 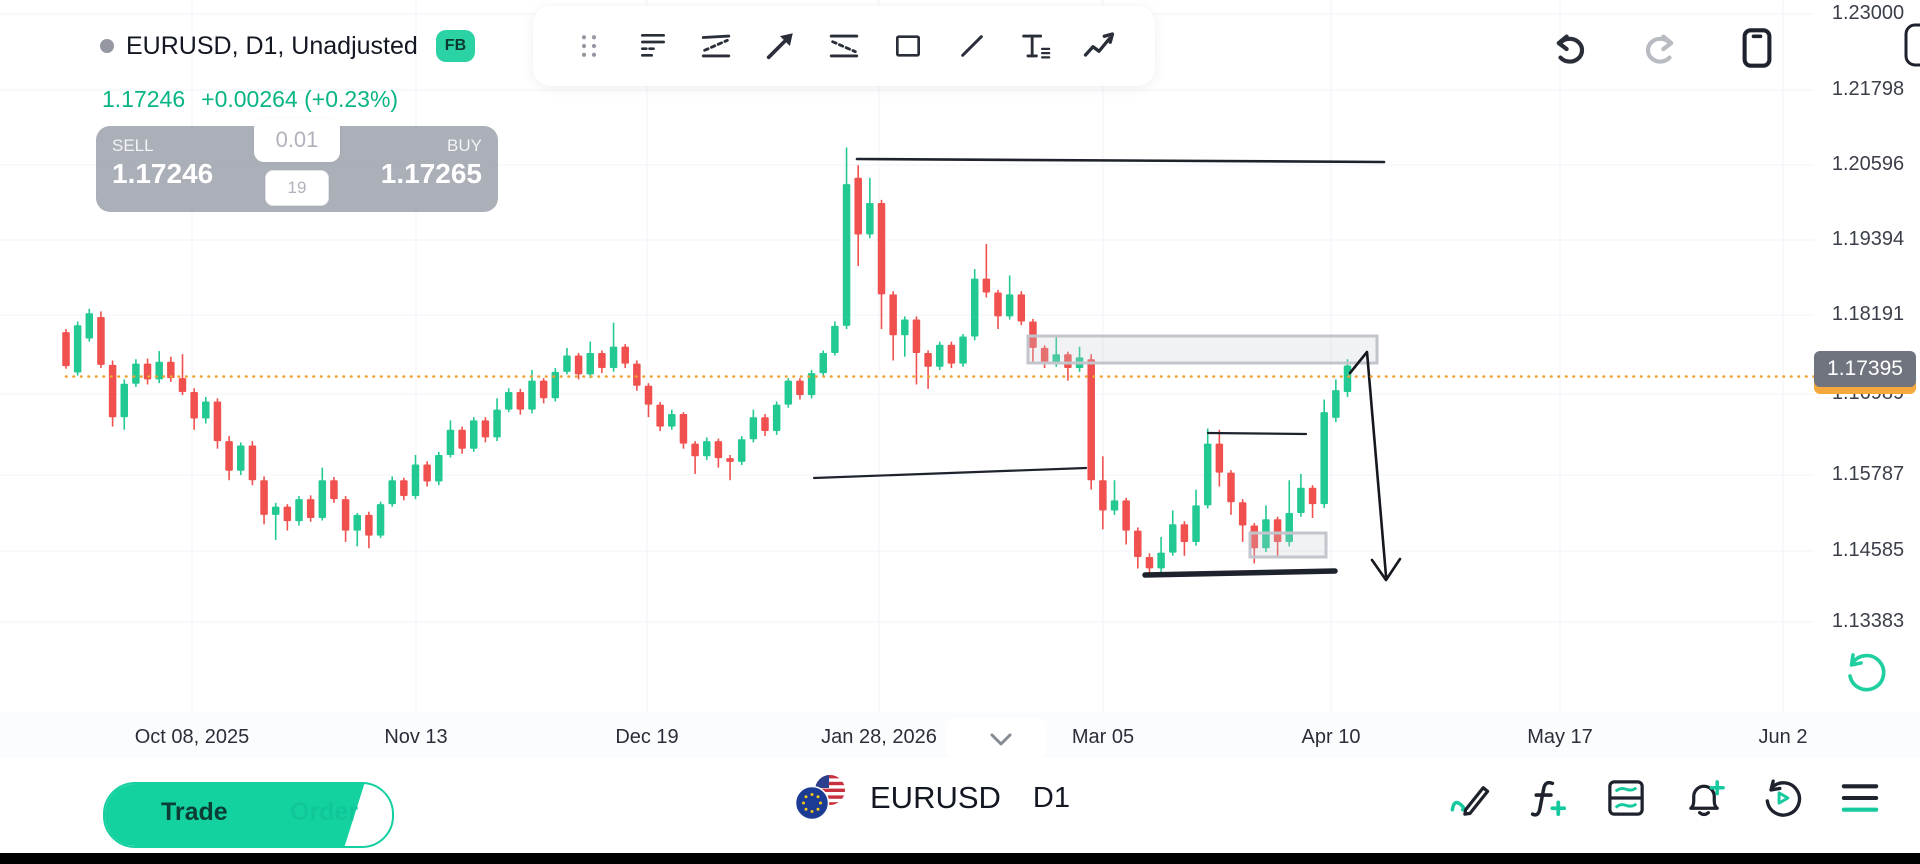 I want to click on time-axis-label: Dec 19, so click(x=647, y=737).